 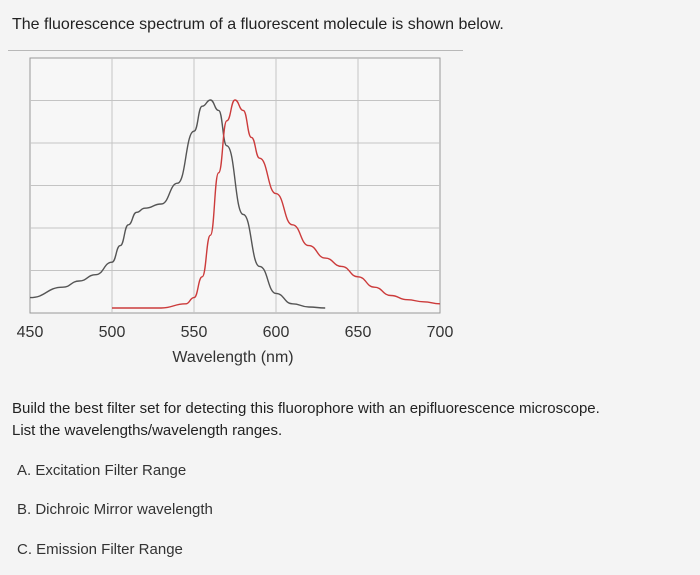 What do you see at coordinates (147, 430) in the screenshot?
I see `prompt-line-2: List the wavelengths/wavelength ranges.` at bounding box center [147, 430].